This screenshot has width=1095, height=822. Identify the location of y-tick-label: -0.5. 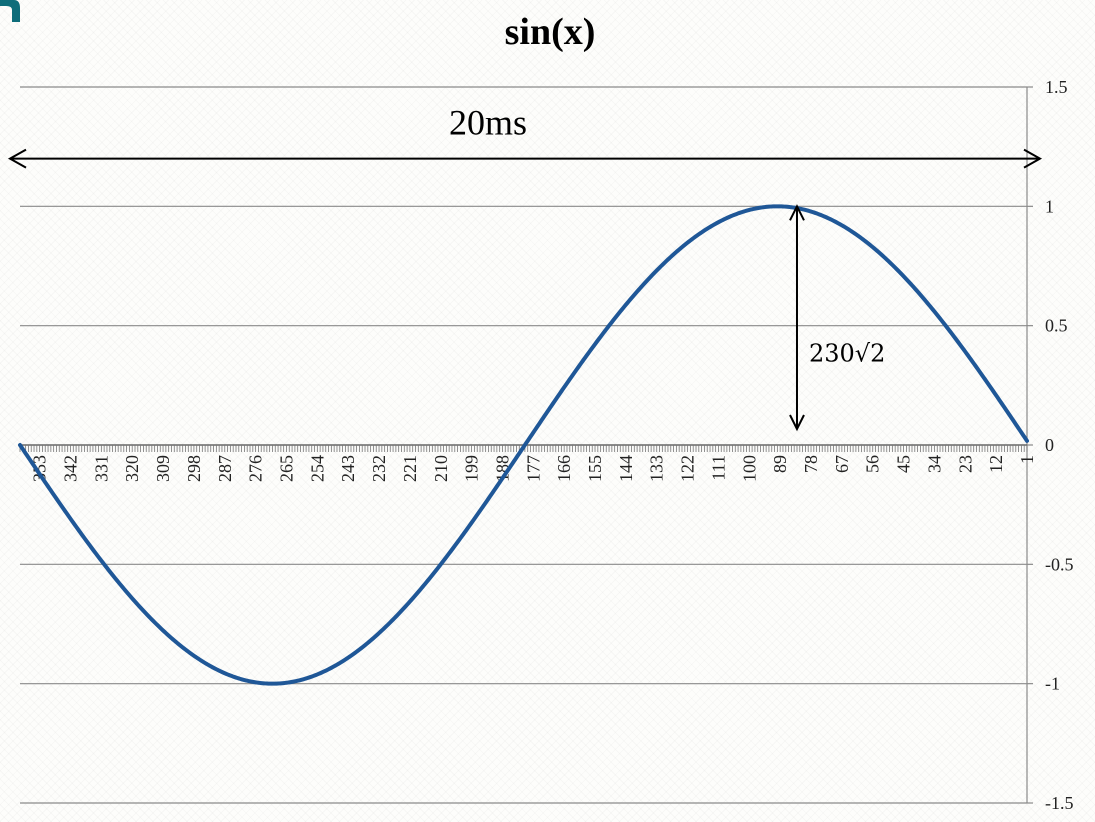
(1059, 564).